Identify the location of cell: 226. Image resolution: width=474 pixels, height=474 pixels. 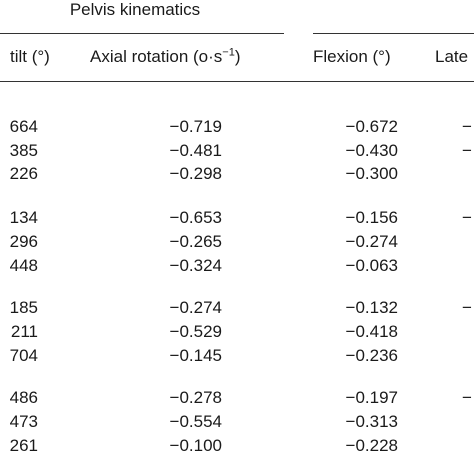
(23, 173).